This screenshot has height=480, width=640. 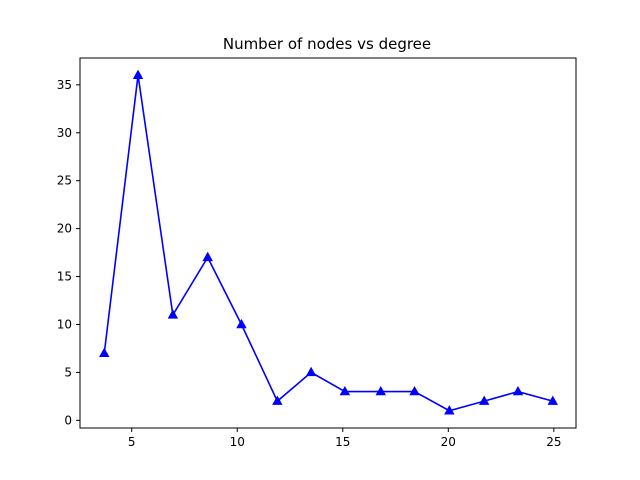 What do you see at coordinates (327, 44) in the screenshot?
I see `chart-title: Number of nodes vs degree` at bounding box center [327, 44].